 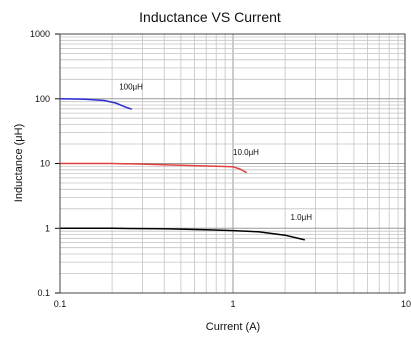 I want to click on x-axis-label: Current (A), so click(x=233, y=327).